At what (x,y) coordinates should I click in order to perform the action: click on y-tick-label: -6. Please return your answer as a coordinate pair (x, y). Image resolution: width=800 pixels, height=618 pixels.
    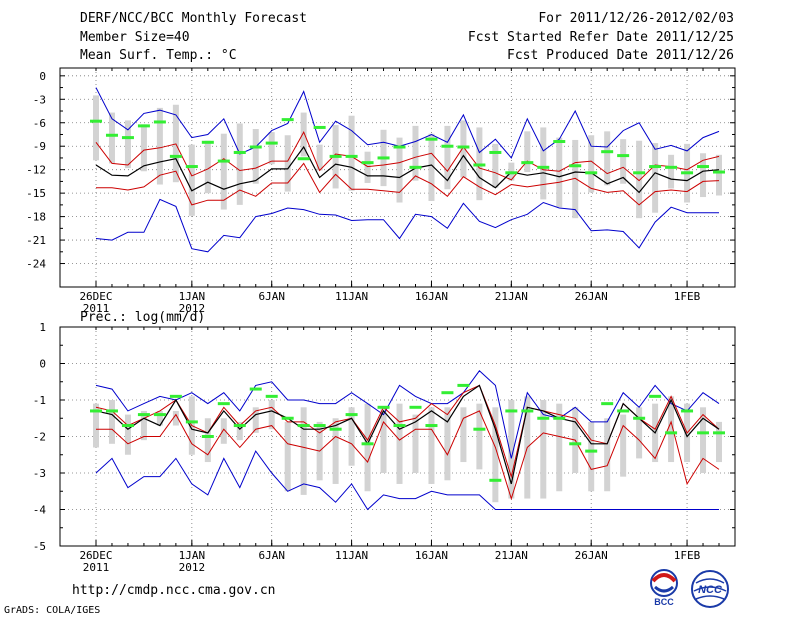
    Looking at the image, I should click on (39, 123).